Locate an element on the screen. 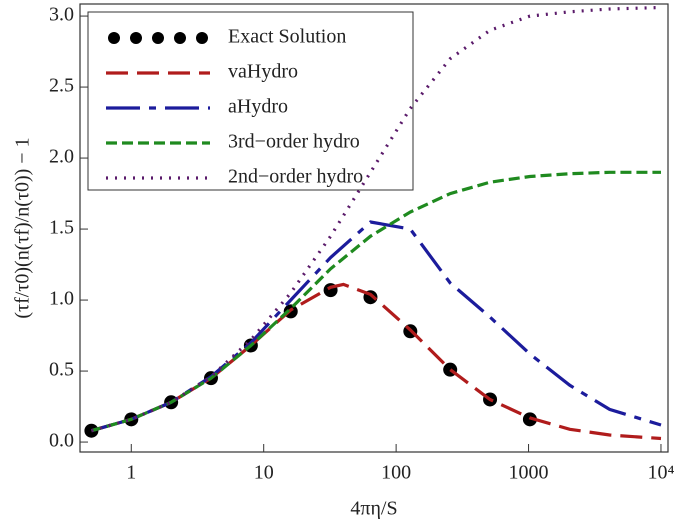 The image size is (681, 529). y-axis-label: (τf/τ0)(n(τf)/n(τ0)) − 1 is located at coordinates (23, 227).